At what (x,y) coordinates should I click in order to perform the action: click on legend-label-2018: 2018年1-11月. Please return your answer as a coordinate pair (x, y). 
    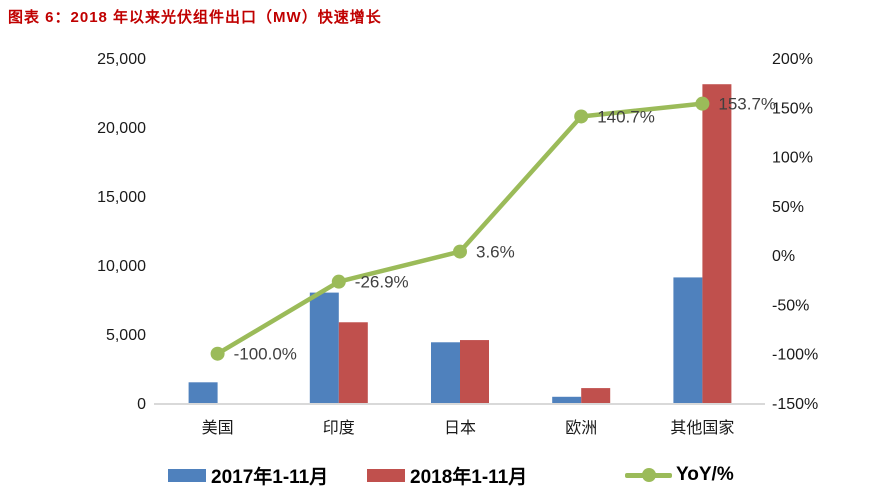
    Looking at the image, I should click on (469, 477).